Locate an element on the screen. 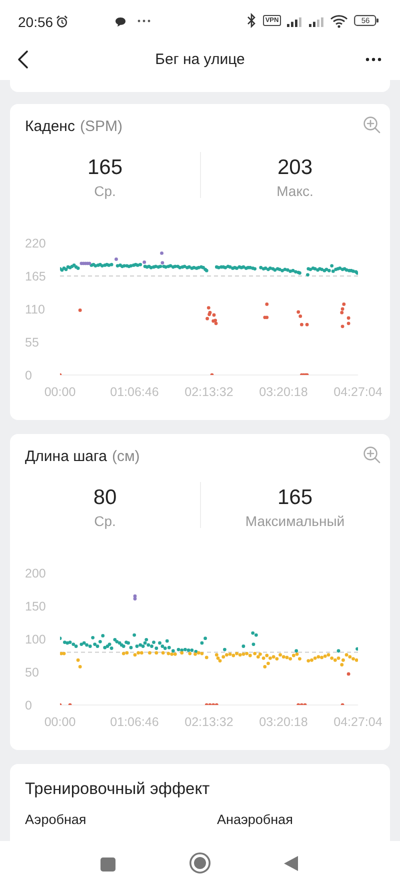 This screenshot has height=889, width=400. chart-title: Каденс is located at coordinates (50, 126).